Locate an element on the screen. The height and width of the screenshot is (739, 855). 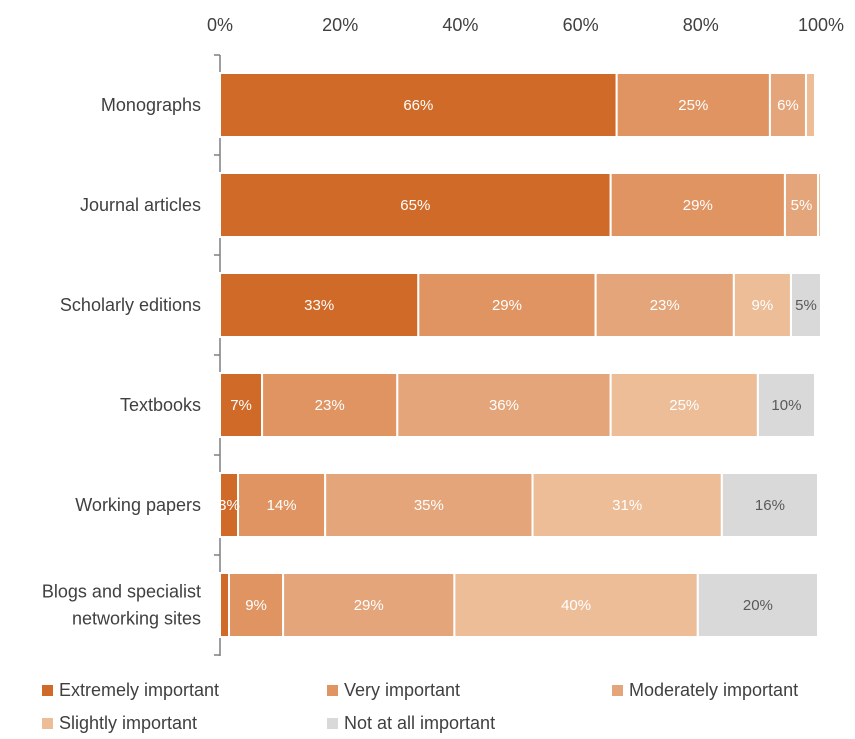
x-tick-label: 80% is located at coordinates (701, 25).